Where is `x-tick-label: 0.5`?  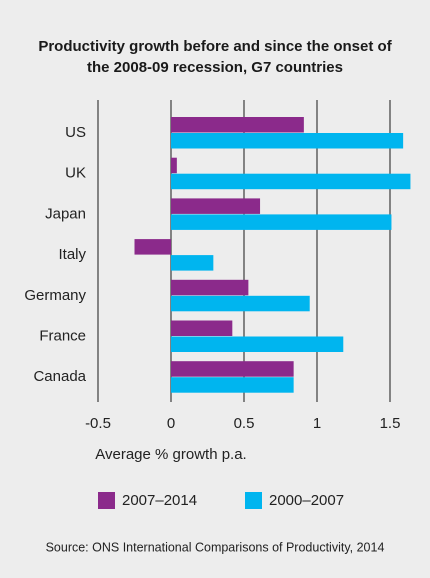
x-tick-label: 0.5 is located at coordinates (244, 423).